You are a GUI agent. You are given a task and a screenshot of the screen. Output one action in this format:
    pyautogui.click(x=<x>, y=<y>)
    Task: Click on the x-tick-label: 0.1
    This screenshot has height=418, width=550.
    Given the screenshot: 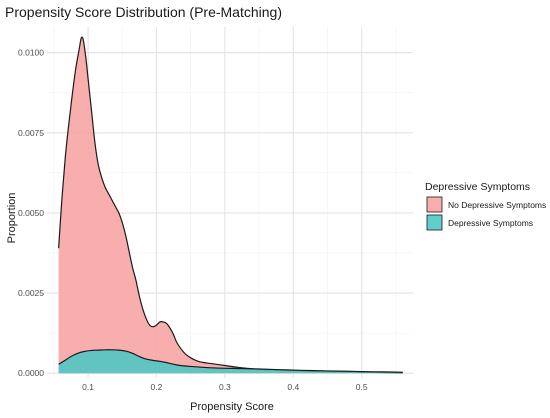 What is the action you would take?
    pyautogui.click(x=88, y=387)
    